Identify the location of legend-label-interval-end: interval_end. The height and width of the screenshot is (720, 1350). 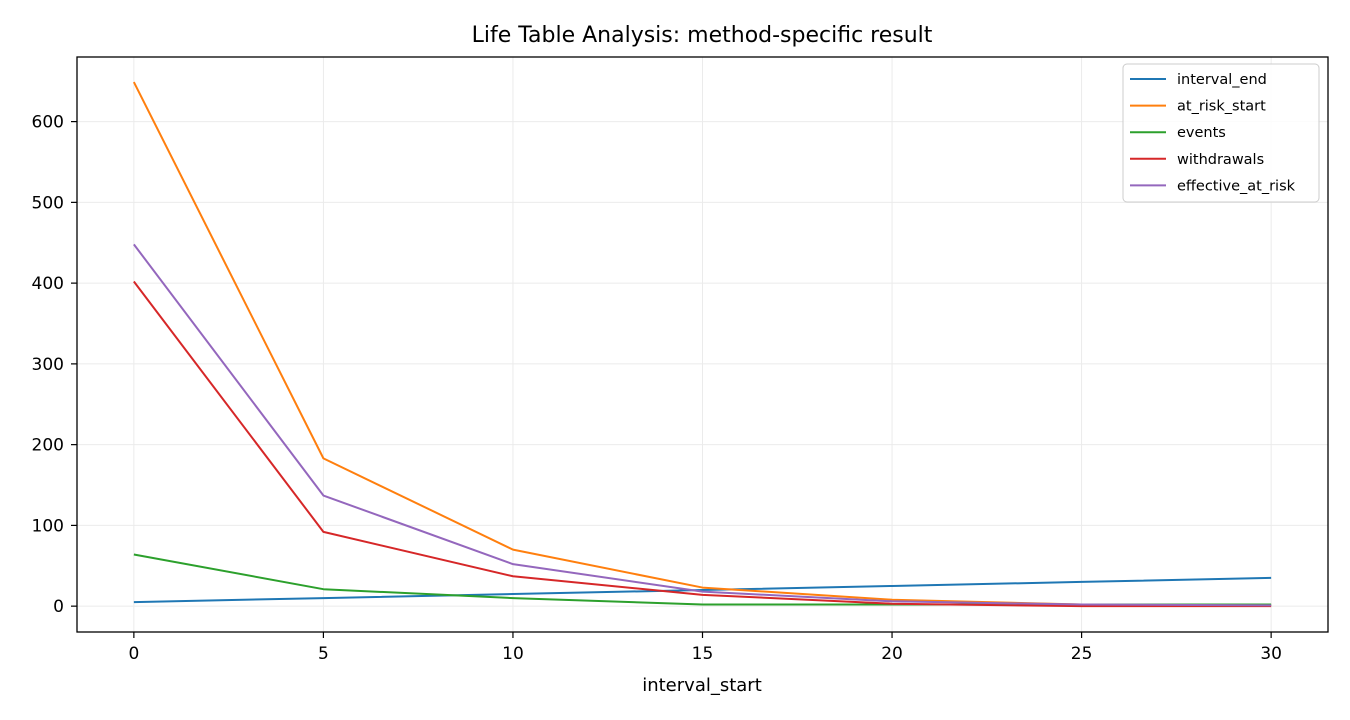
(1222, 80).